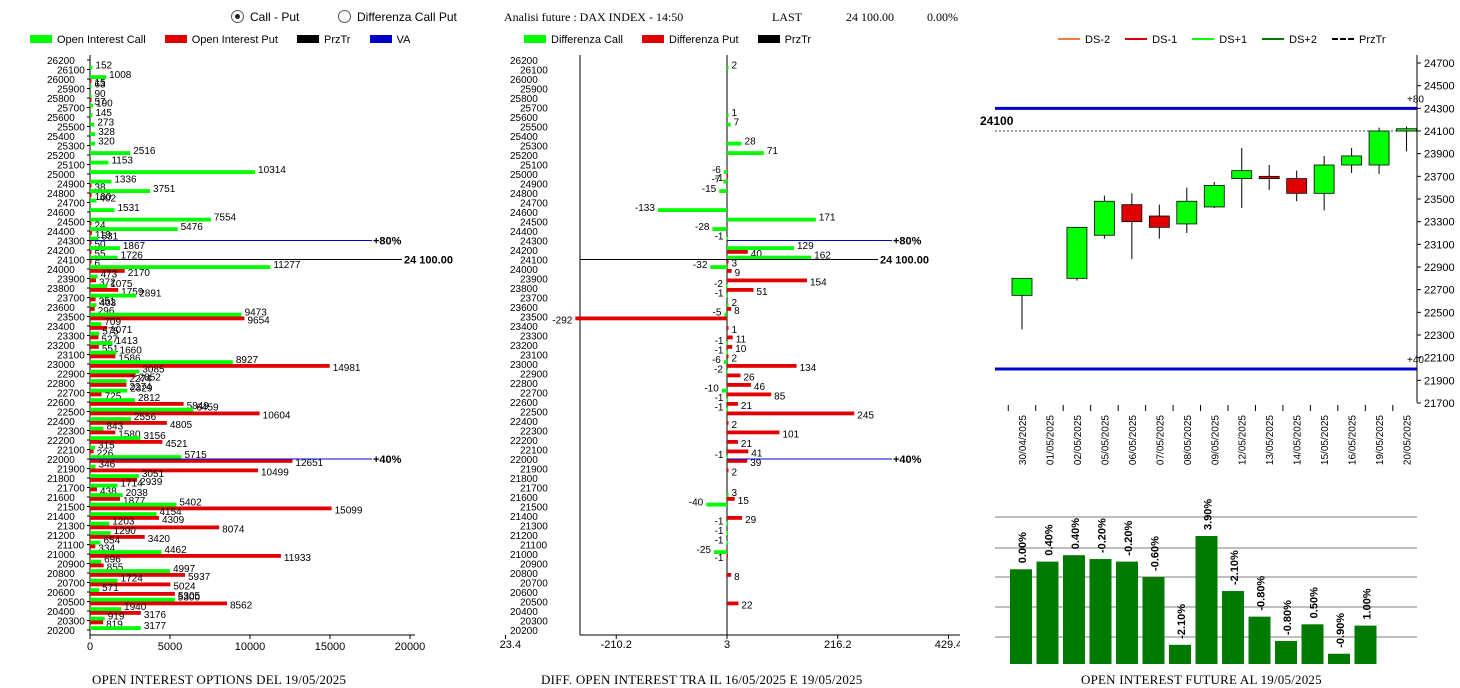  I want to click on footer-left: OPEN INTEREST OPTIONS DEL 19/05/2025, so click(219, 679).